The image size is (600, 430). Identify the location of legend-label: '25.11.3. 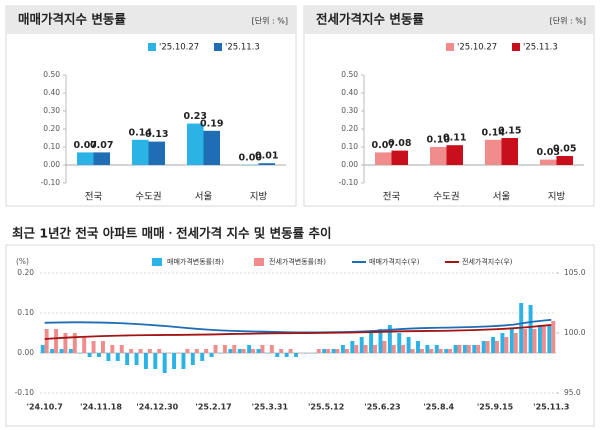
(540, 48).